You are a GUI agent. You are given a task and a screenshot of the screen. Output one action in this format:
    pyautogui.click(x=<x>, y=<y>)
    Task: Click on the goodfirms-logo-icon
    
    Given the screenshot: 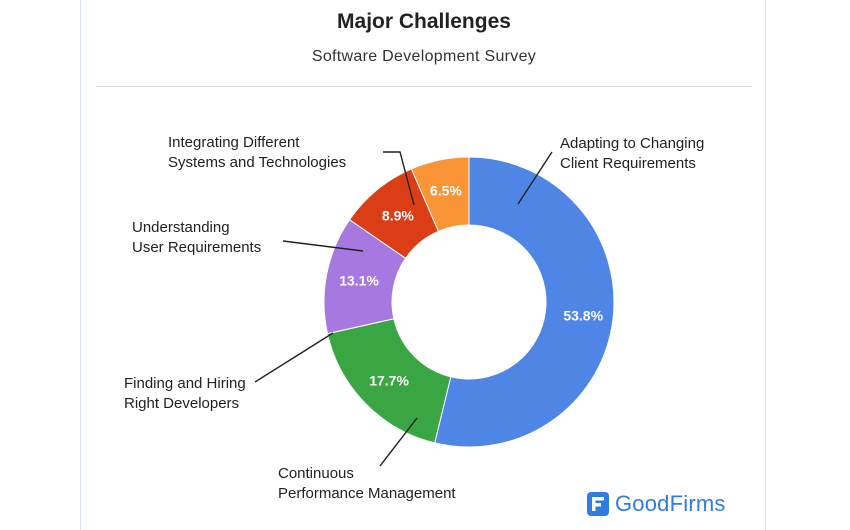 What is the action you would take?
    pyautogui.click(x=598, y=504)
    